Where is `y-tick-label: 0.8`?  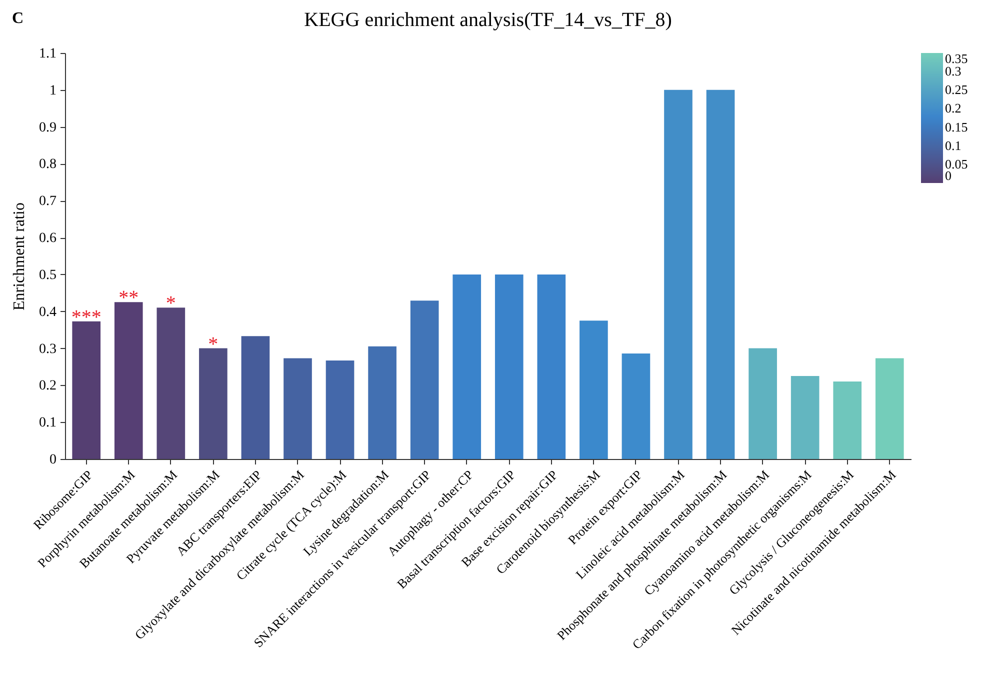 y-tick-label: 0.8 is located at coordinates (47, 164).